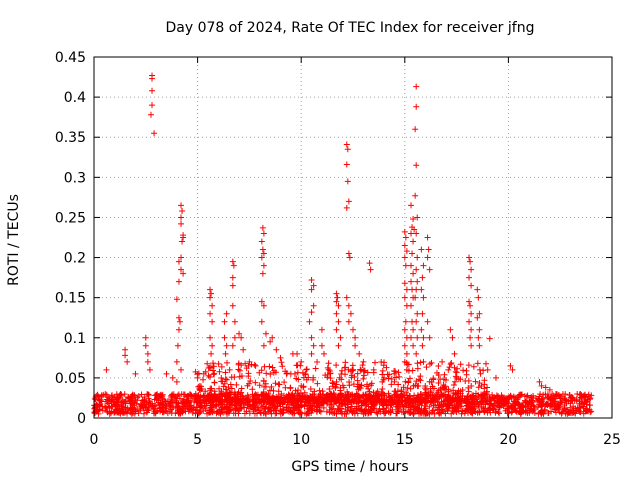  Describe the element at coordinates (14, 240) in the screenshot. I see `y-axis-label: ROTI / TECUs` at that location.